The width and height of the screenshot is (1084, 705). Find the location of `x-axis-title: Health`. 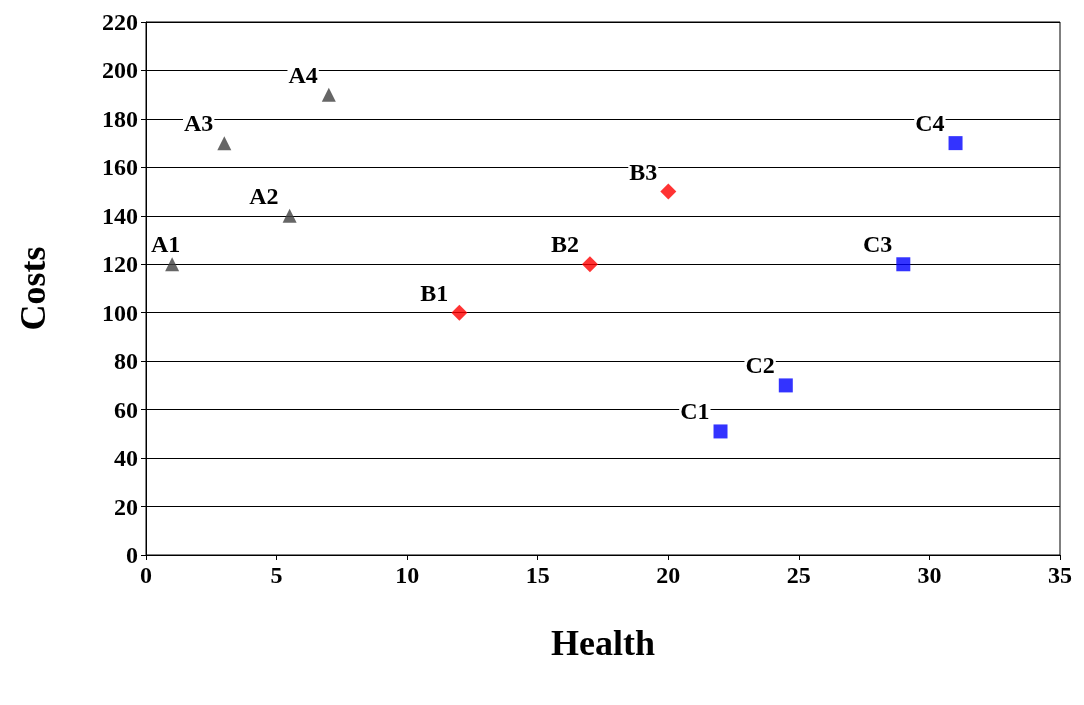

x-axis-title: Health is located at coordinates (603, 643).